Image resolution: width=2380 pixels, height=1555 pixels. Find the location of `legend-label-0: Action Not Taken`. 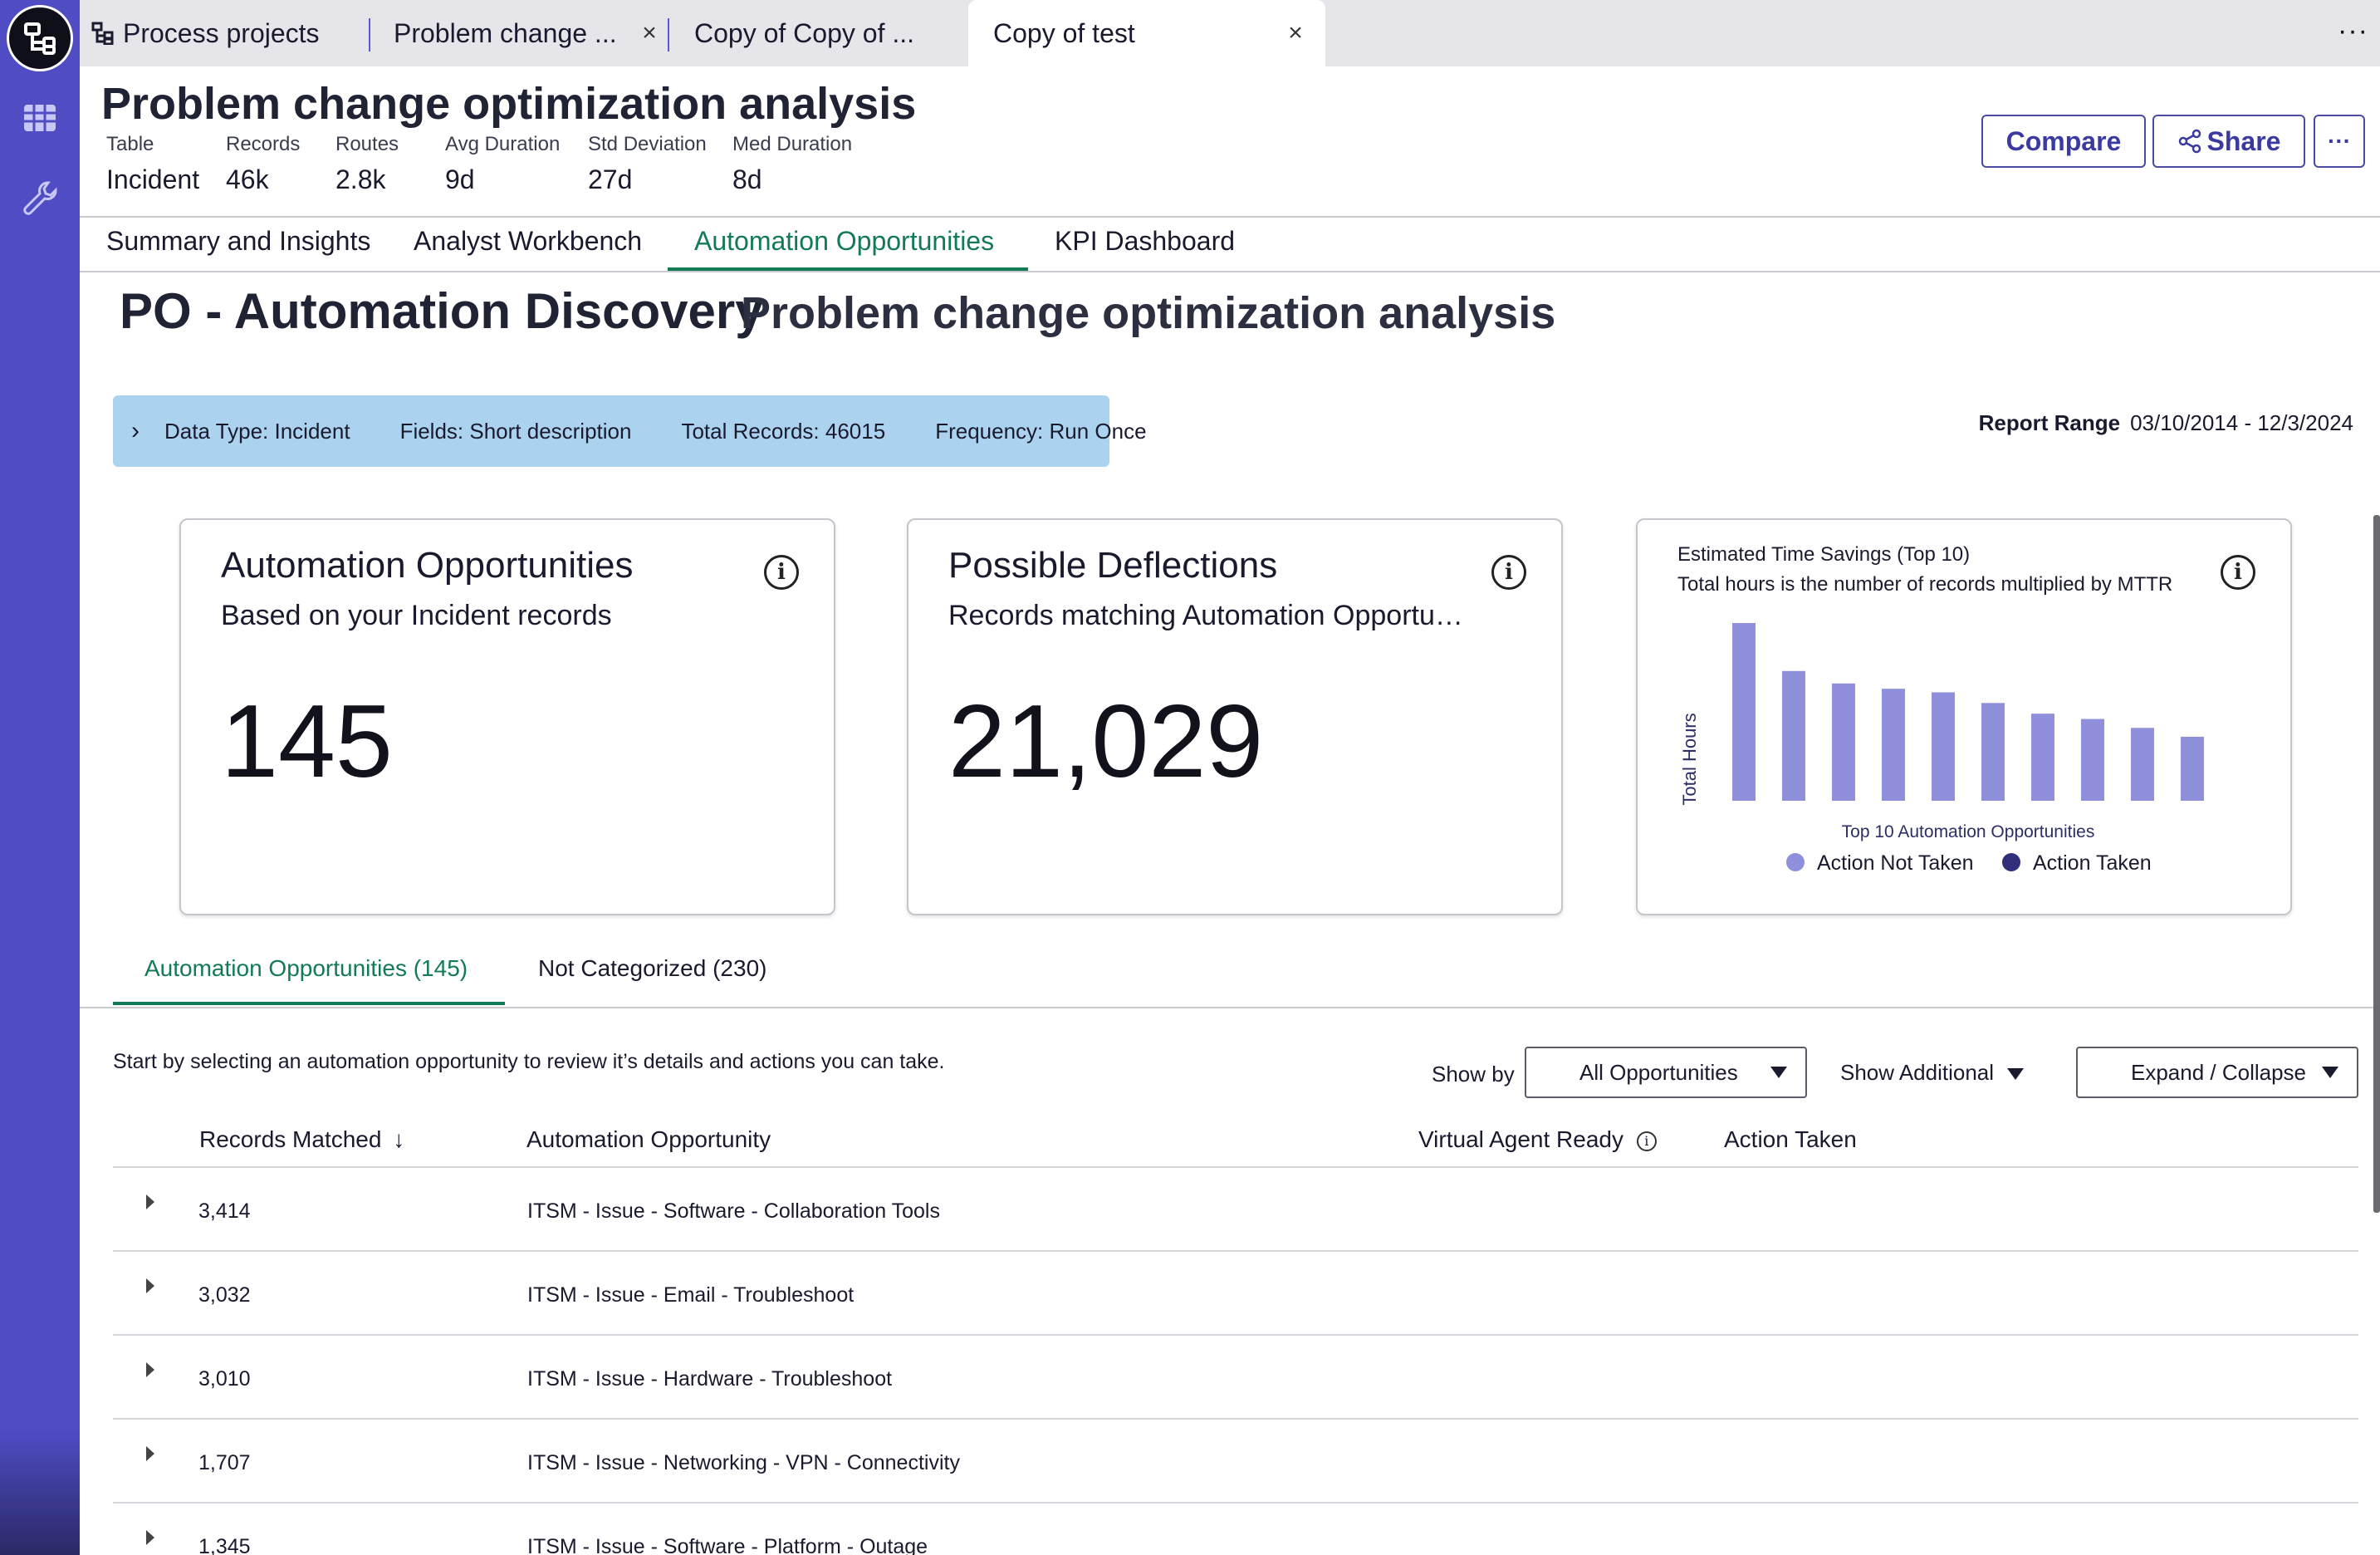

legend-label-0: Action Not Taken is located at coordinates (1895, 863).